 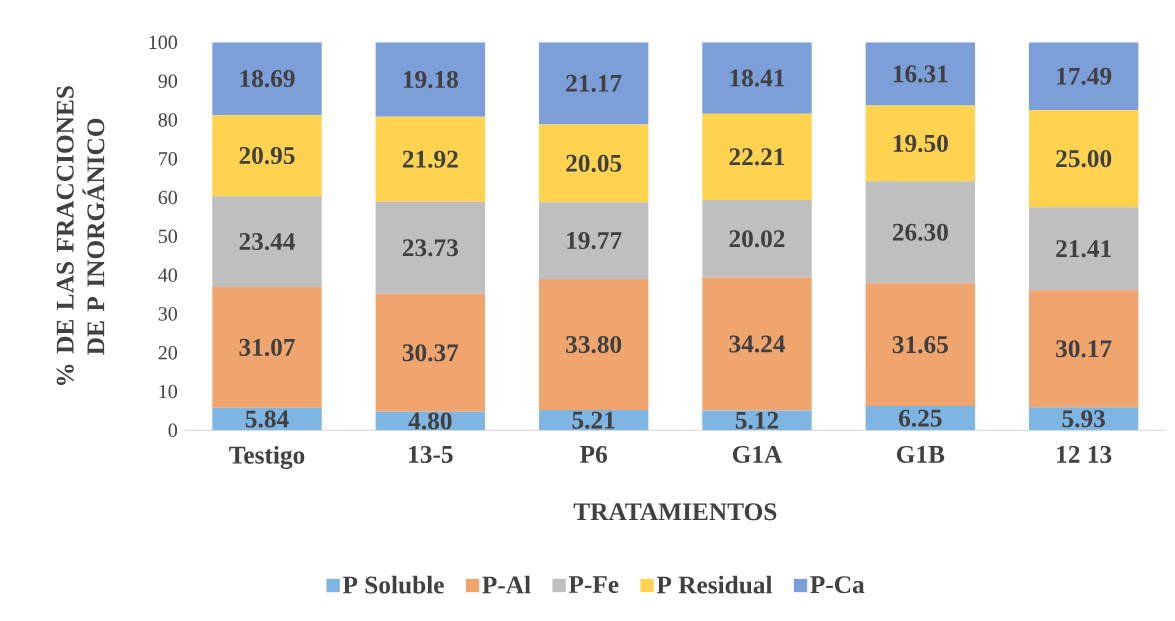 I want to click on data-label: 31.65, so click(x=920, y=345).